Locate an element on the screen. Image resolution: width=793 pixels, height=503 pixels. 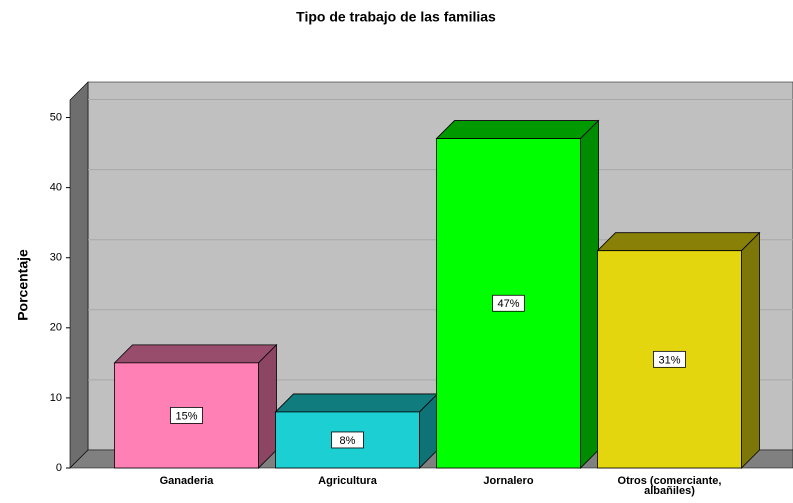
value-label: 15% is located at coordinates (186, 416).